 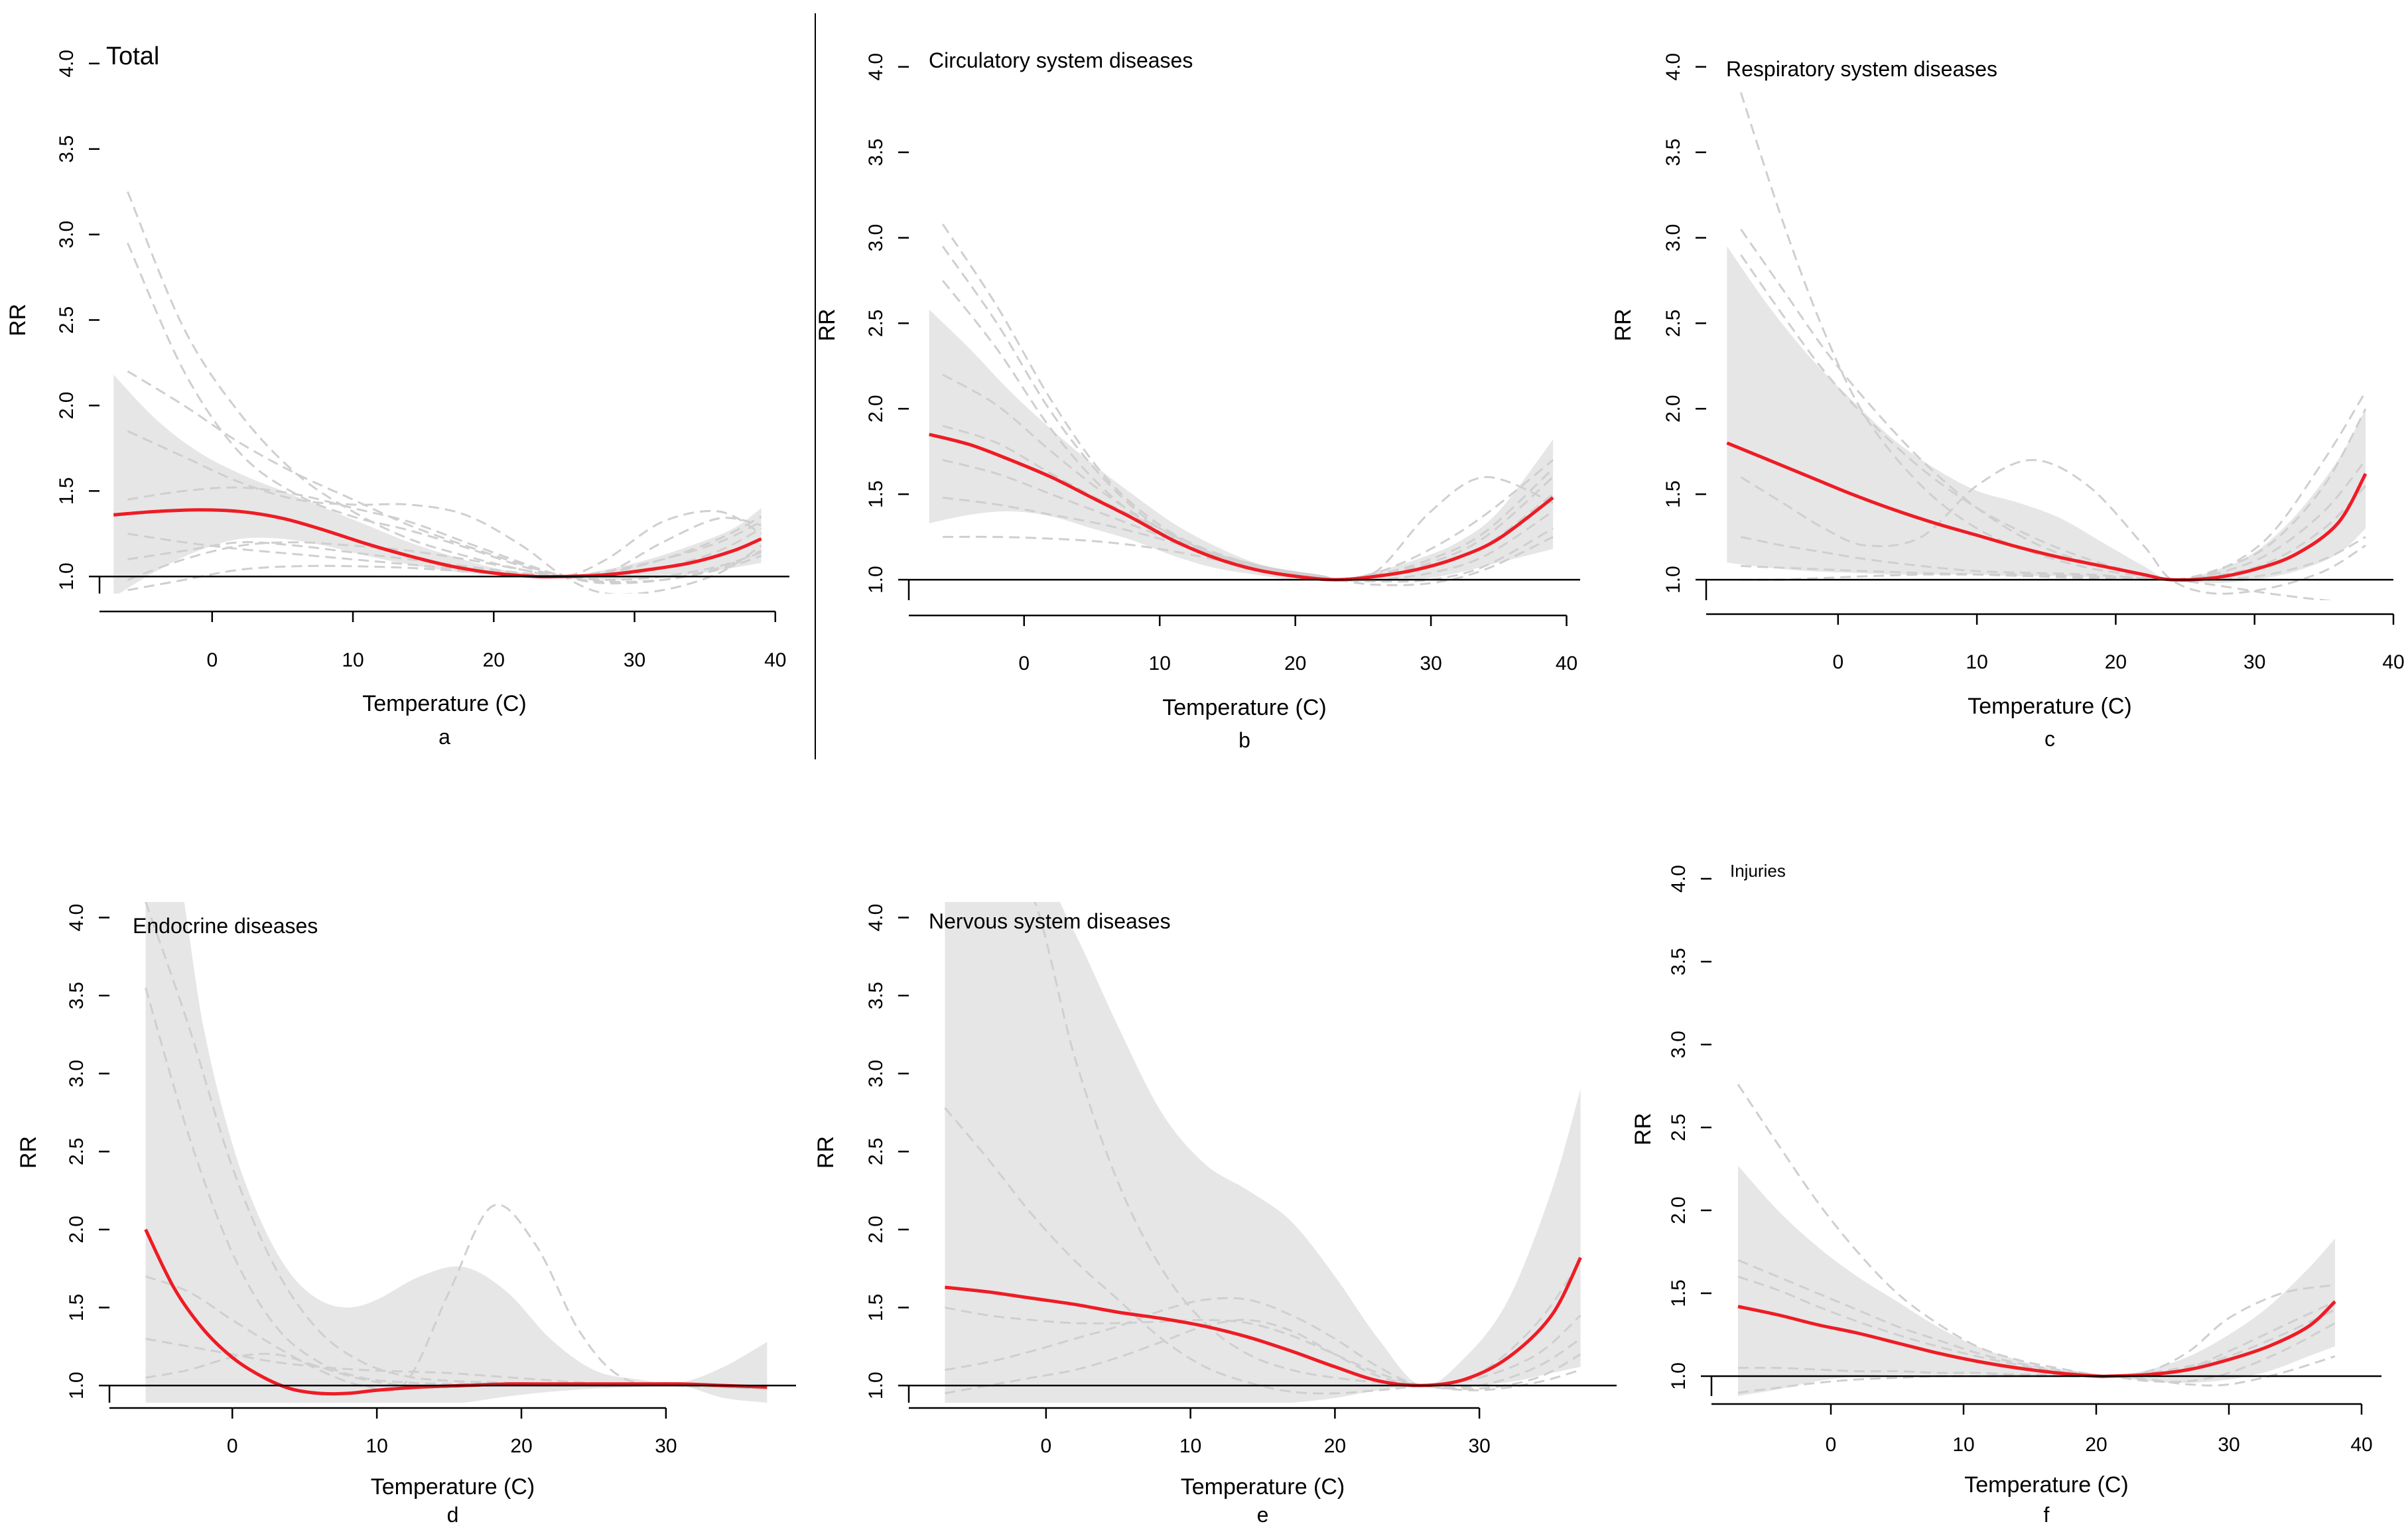 I want to click on panel-label: b, so click(x=1244, y=740).